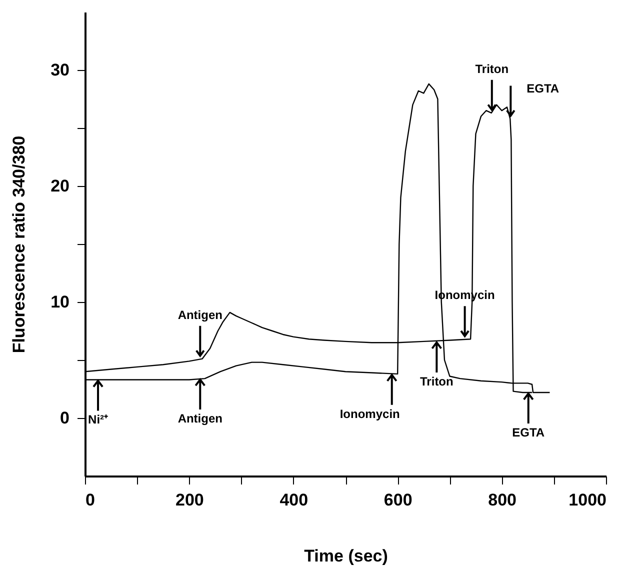  What do you see at coordinates (60, 70) in the screenshot?
I see `y-tick-label: 30` at bounding box center [60, 70].